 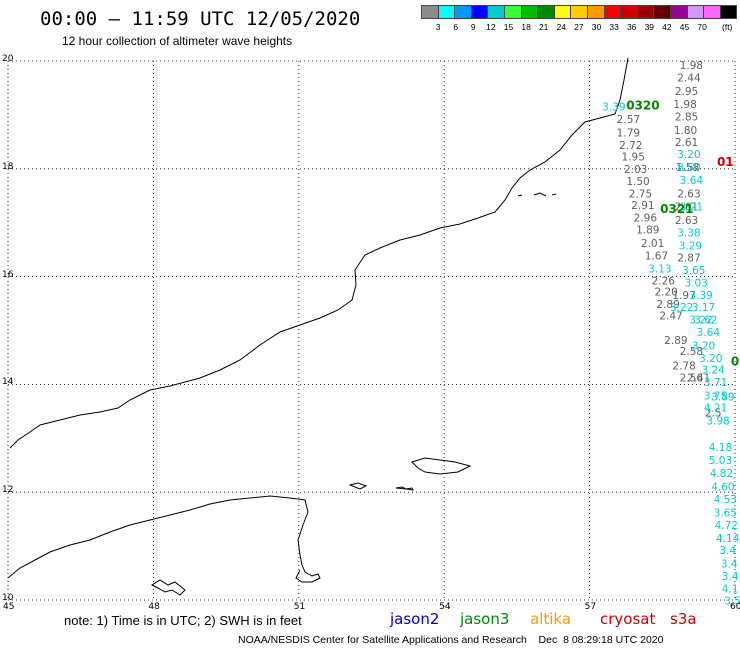 I want to click on pass-time-label: 0321, so click(x=676, y=209).